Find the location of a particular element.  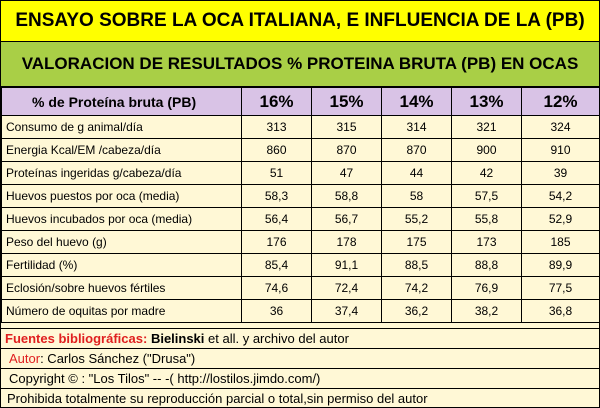

cell-value: 44 is located at coordinates (416, 173).